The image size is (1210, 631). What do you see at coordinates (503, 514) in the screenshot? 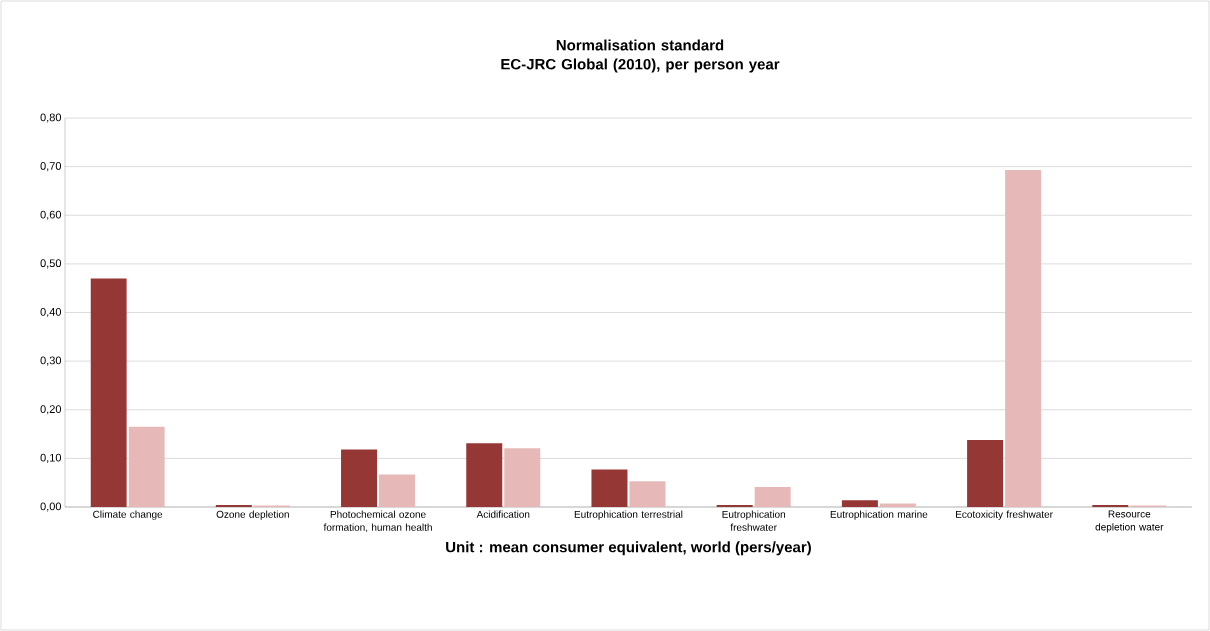
I see `x-tick-label: Acidification` at bounding box center [503, 514].